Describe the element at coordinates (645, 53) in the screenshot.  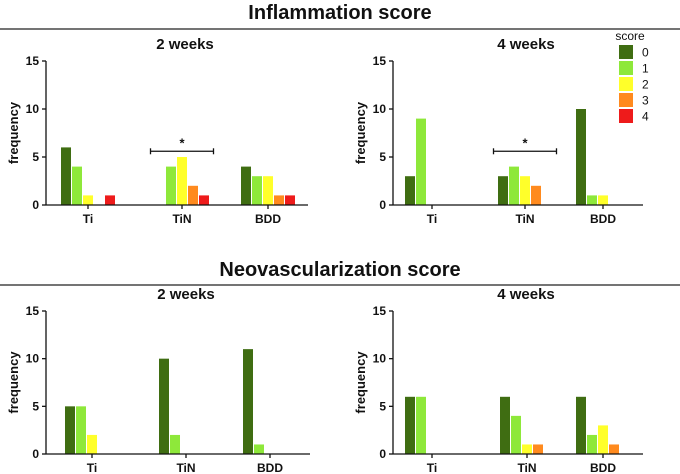
I see `legend-label-0: 0` at that location.